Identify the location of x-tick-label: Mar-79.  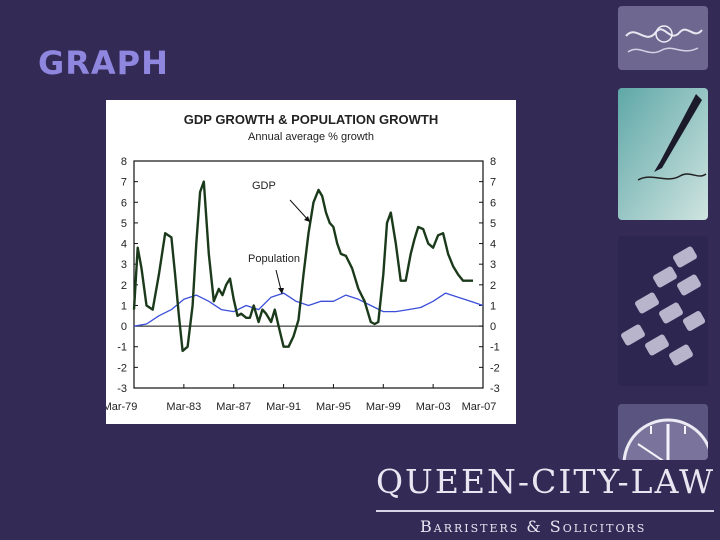
(121, 407).